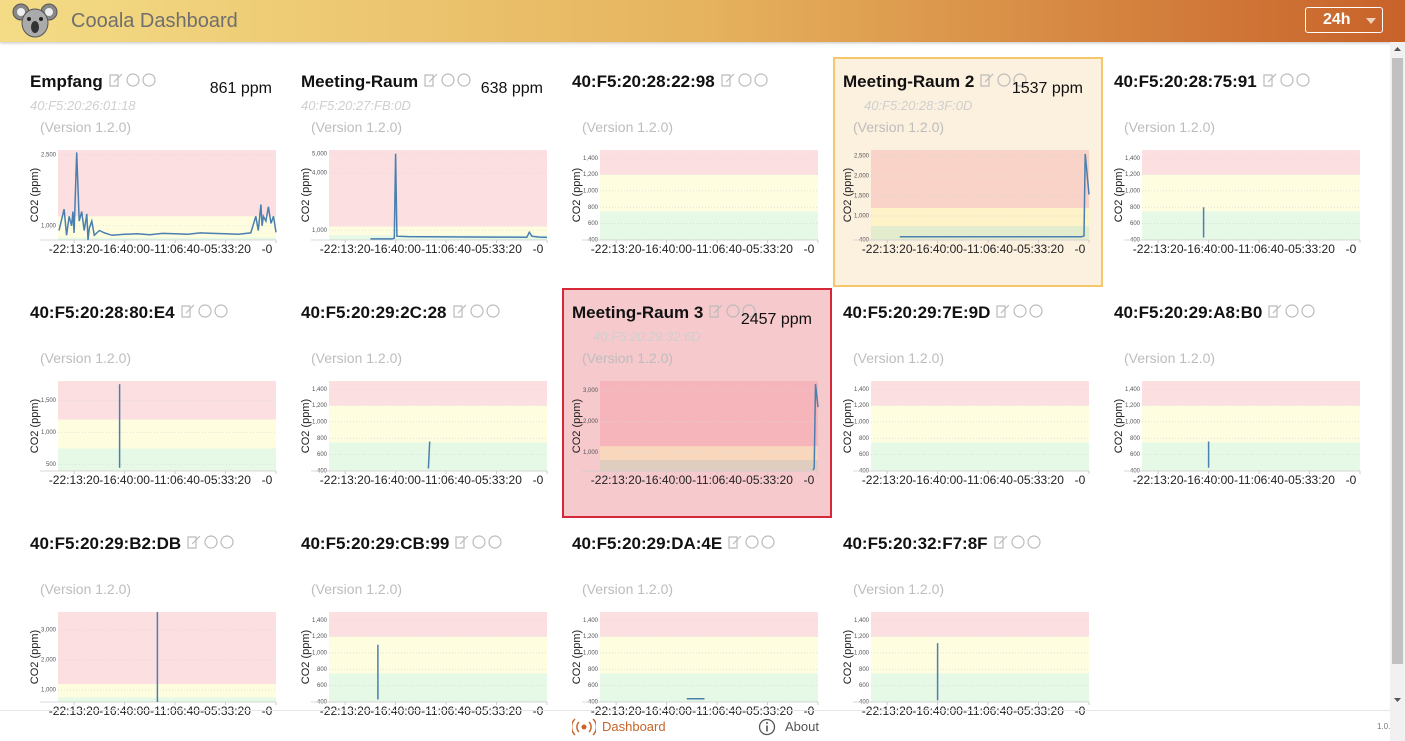  I want to click on sensor-name: 40:F5:20:29:DA:4E, so click(647, 543).